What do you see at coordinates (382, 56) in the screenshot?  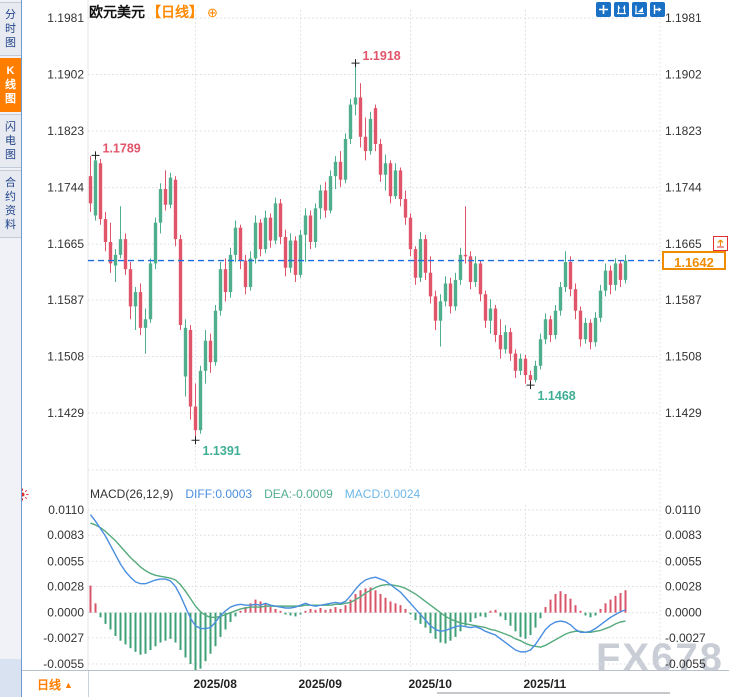 I see `svg-text: 1.1918` at bounding box center [382, 56].